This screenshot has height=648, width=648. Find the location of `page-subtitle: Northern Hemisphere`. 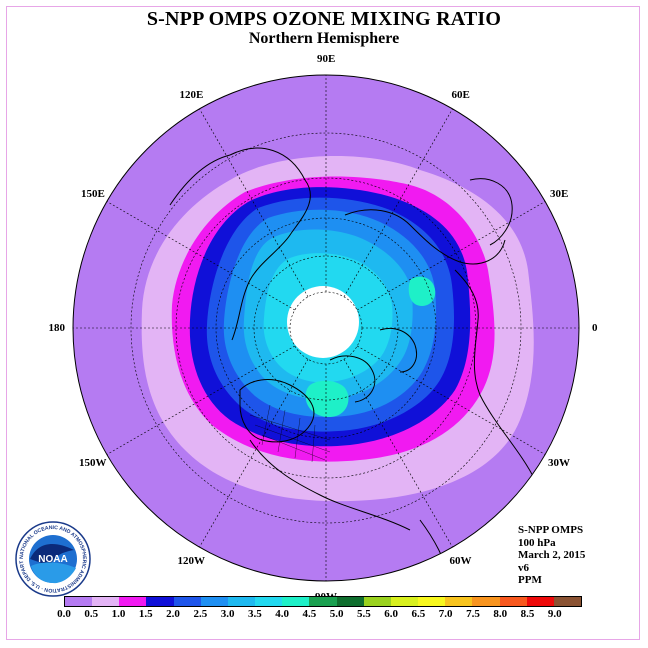

page-subtitle: Northern Hemisphere is located at coordinates (324, 38).